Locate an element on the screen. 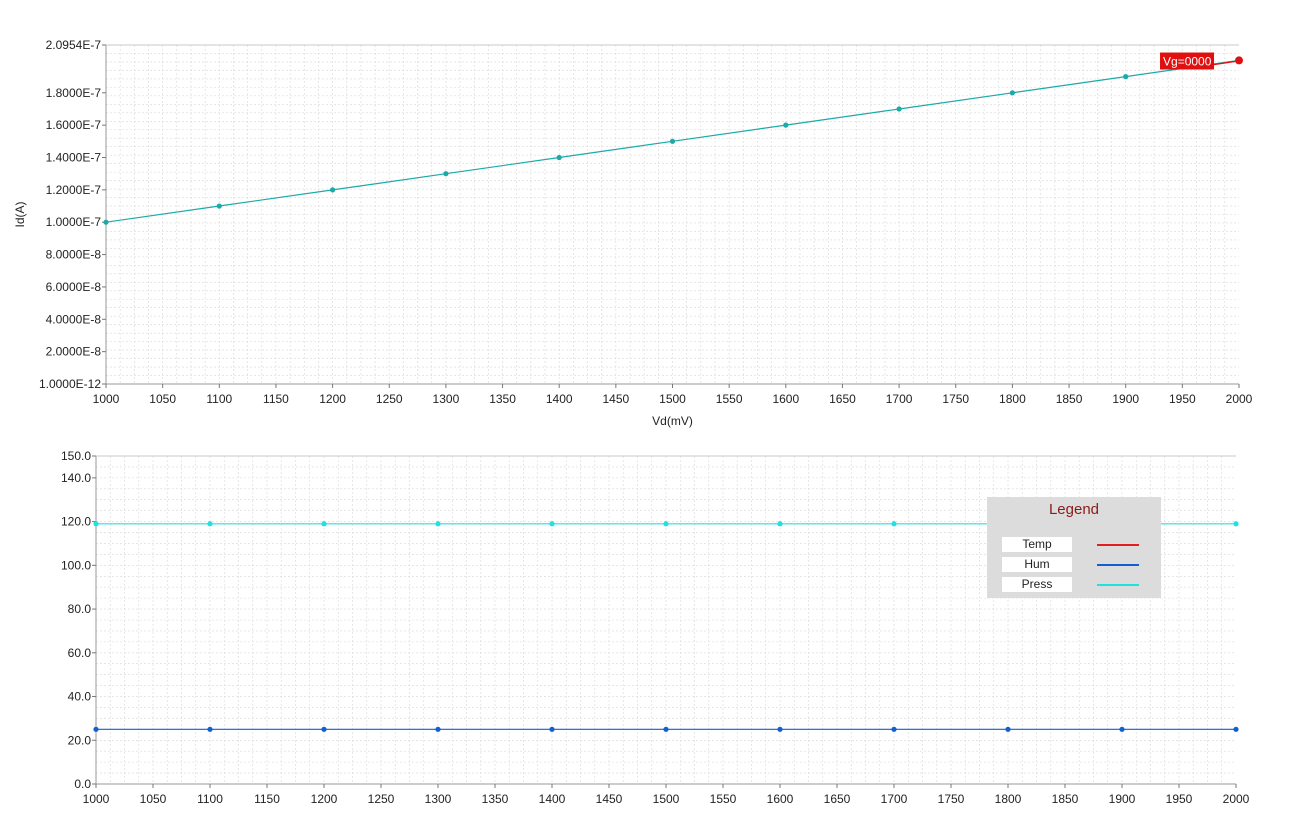 The height and width of the screenshot is (833, 1293). legend-label: Press is located at coordinates (1037, 584).